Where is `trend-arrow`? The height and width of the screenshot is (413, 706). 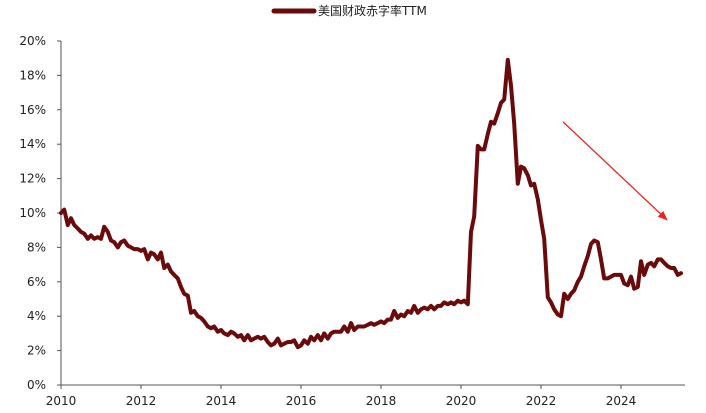 trend-arrow is located at coordinates (615, 171).